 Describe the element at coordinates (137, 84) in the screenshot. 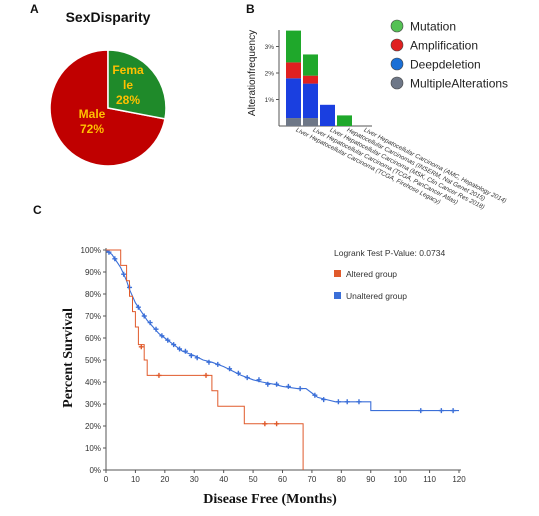

I see `pie-slice` at that location.